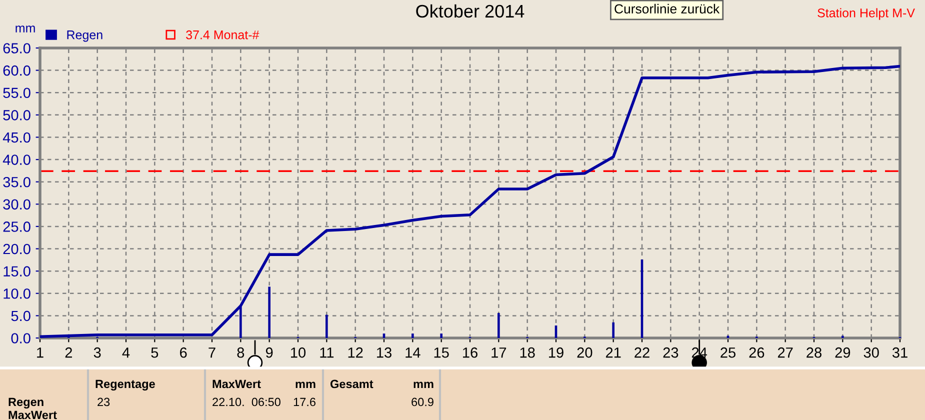  Describe the element at coordinates (499, 353) in the screenshot. I see `x-tick-label: 17` at that location.